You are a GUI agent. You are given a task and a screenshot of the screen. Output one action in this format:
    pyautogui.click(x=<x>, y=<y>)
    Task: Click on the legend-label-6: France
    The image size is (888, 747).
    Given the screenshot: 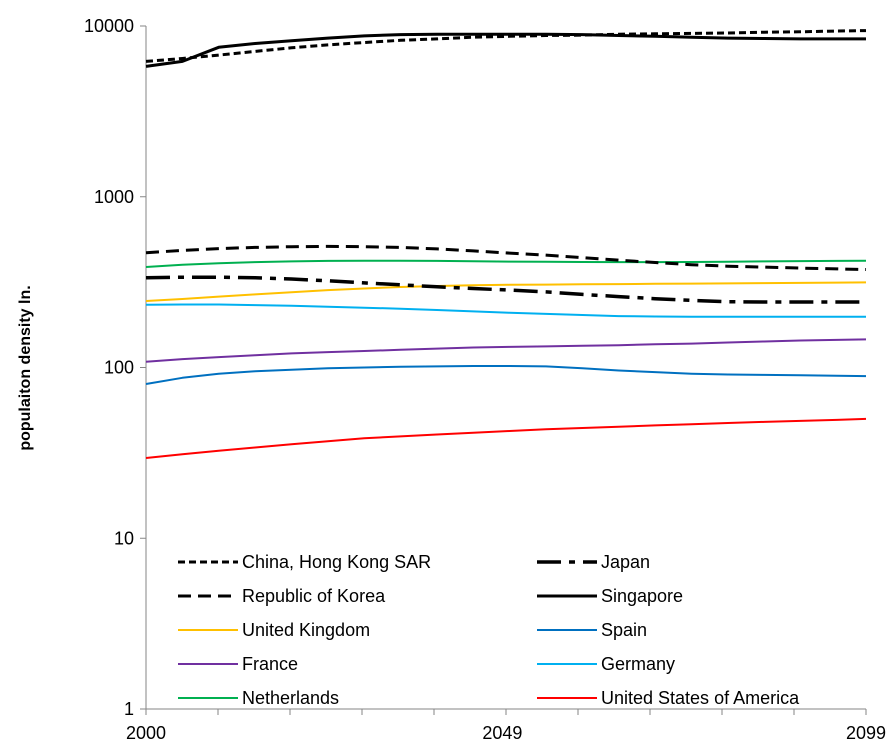 What is the action you would take?
    pyautogui.click(x=270, y=664)
    